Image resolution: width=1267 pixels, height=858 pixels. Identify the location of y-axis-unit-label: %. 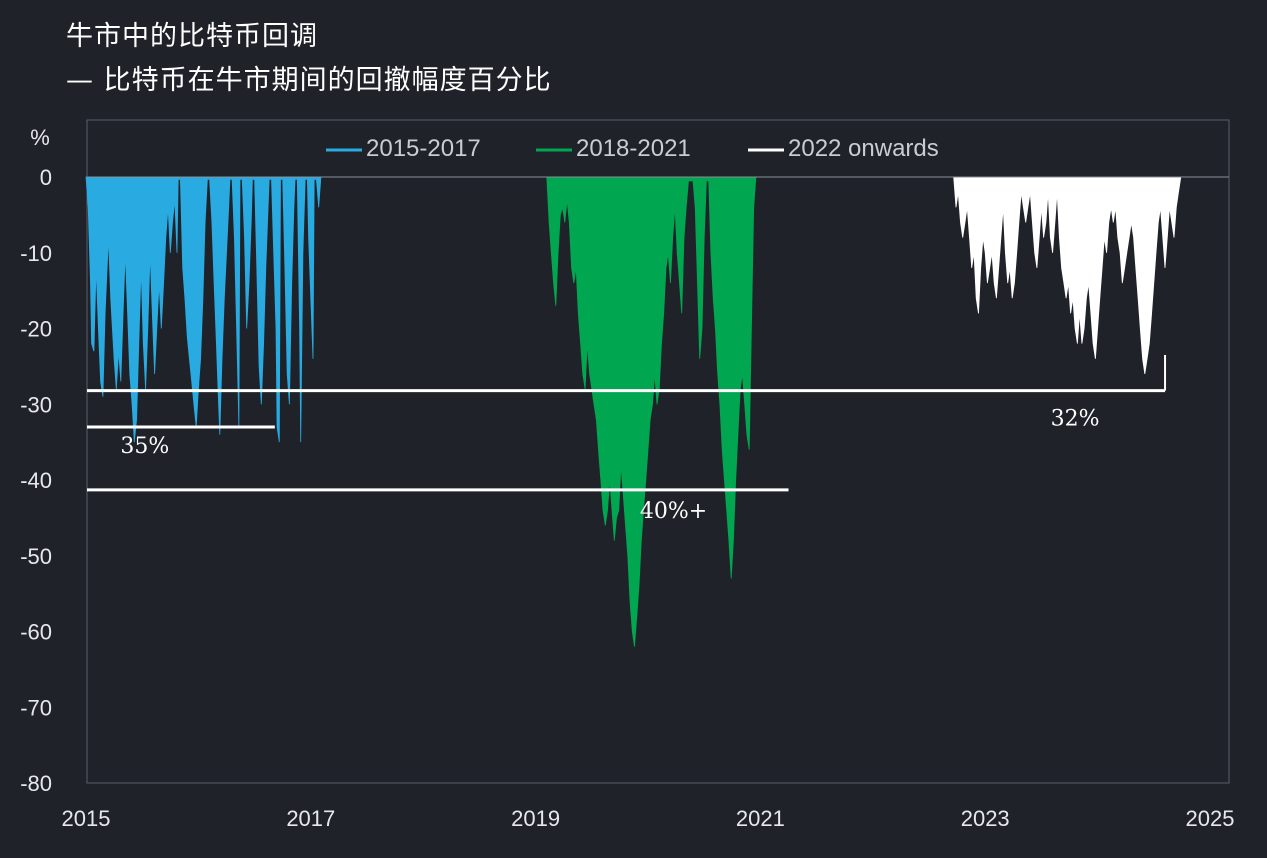
(40, 137).